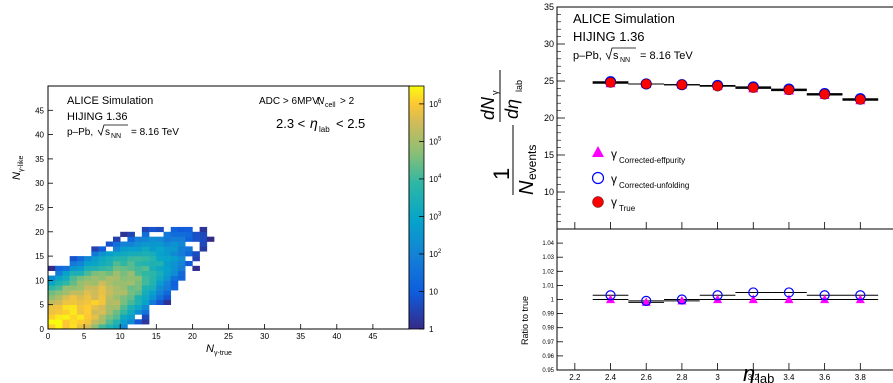 The image size is (893, 383). Describe the element at coordinates (616, 56) in the screenshot. I see `yield-system-sqrt: s` at that location.